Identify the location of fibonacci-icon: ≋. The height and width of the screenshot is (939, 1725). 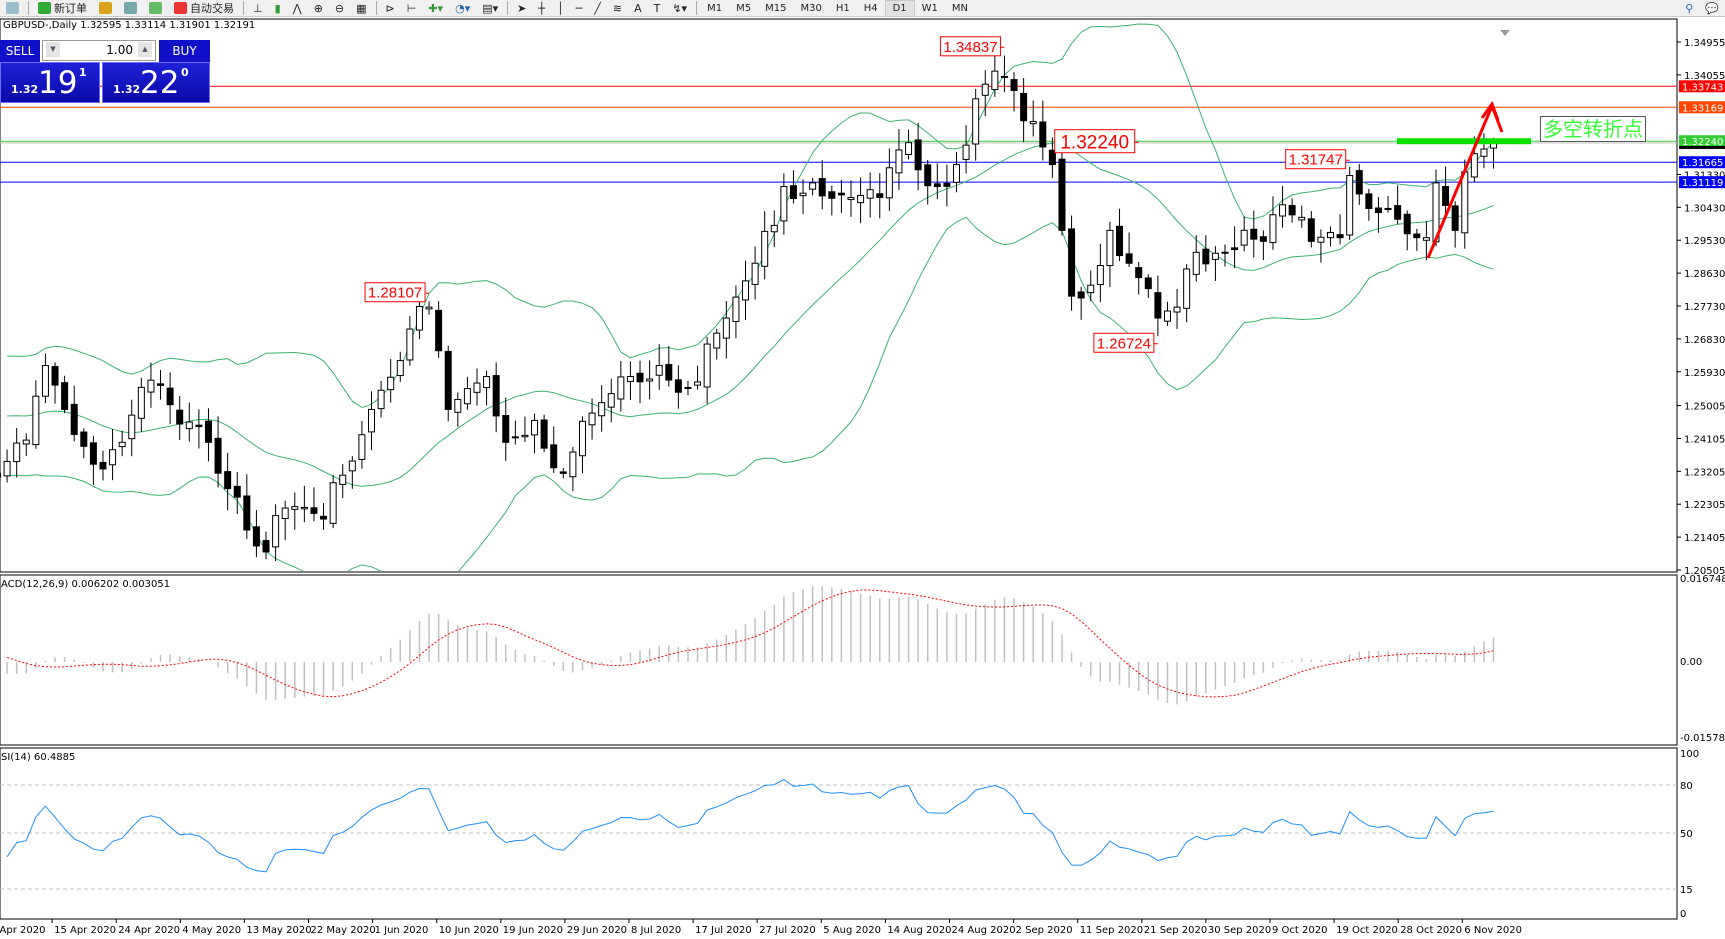
(617, 8).